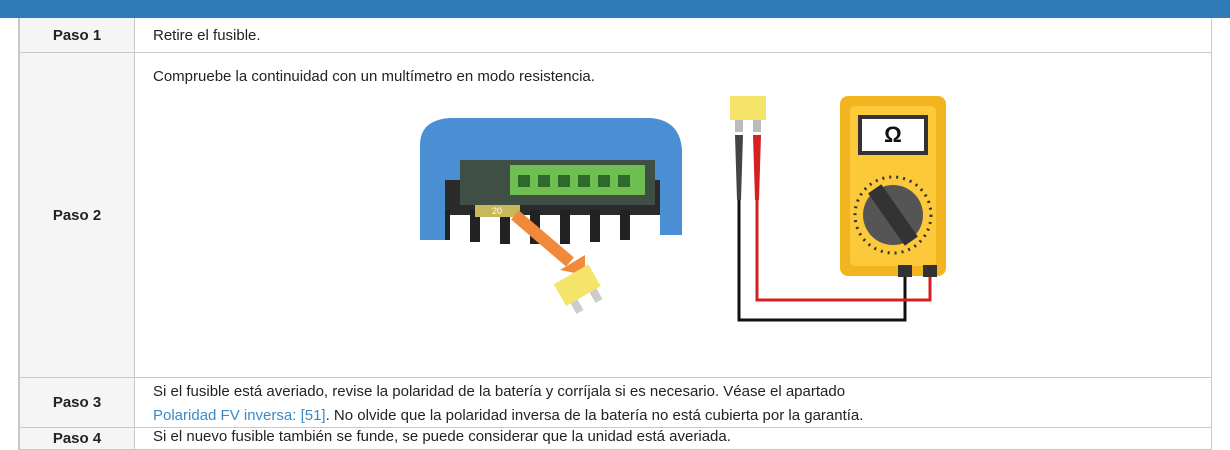 The width and height of the screenshot is (1230, 450). Describe the element at coordinates (239, 415) in the screenshot. I see `link: Polaridad FV inversa: [51]` at that location.